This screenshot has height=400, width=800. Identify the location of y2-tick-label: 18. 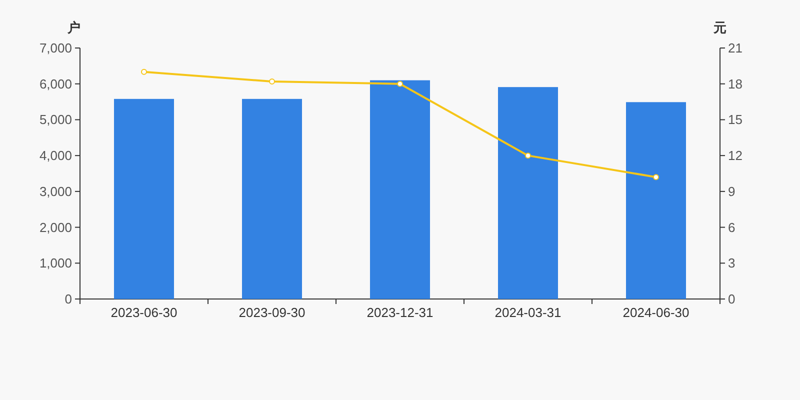
(735, 84).